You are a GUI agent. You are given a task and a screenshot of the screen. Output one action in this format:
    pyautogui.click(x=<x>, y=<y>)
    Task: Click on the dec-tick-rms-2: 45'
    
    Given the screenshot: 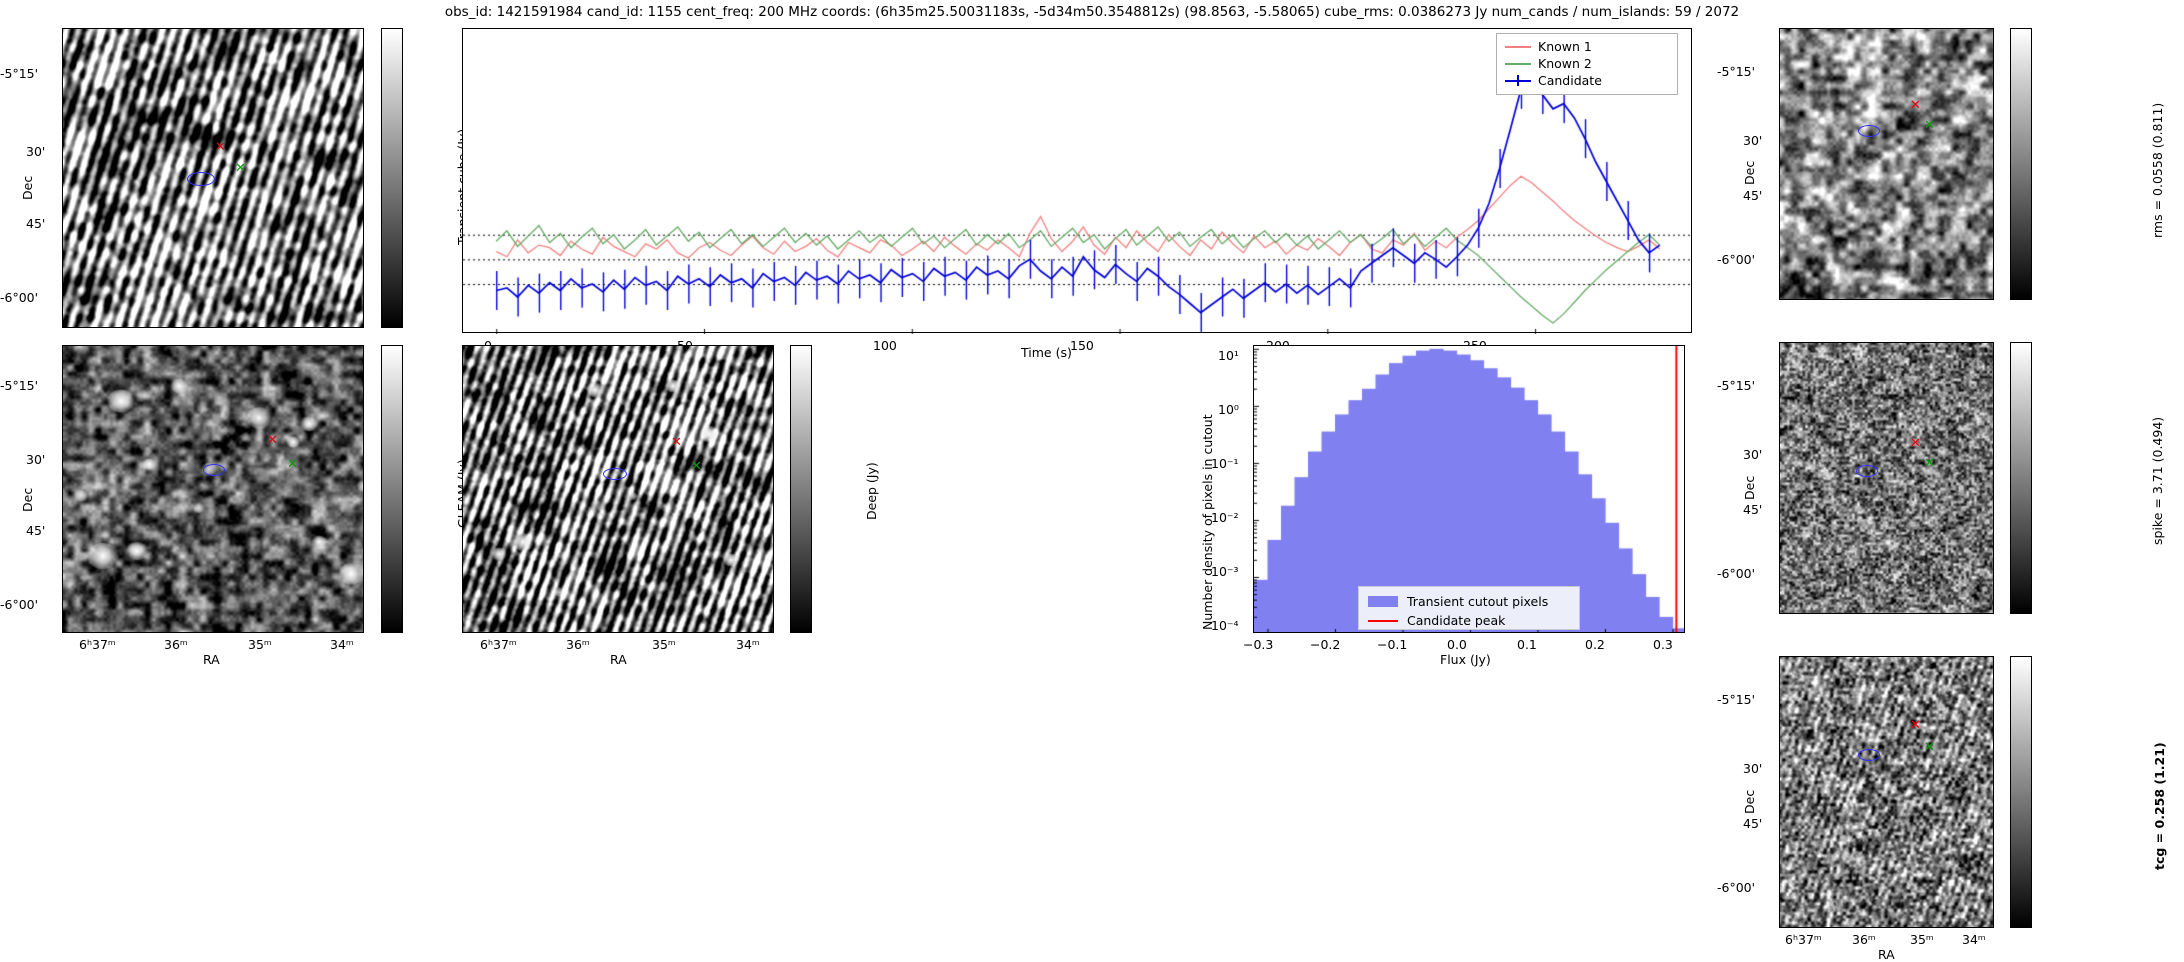 What is the action you would take?
    pyautogui.click(x=1753, y=195)
    